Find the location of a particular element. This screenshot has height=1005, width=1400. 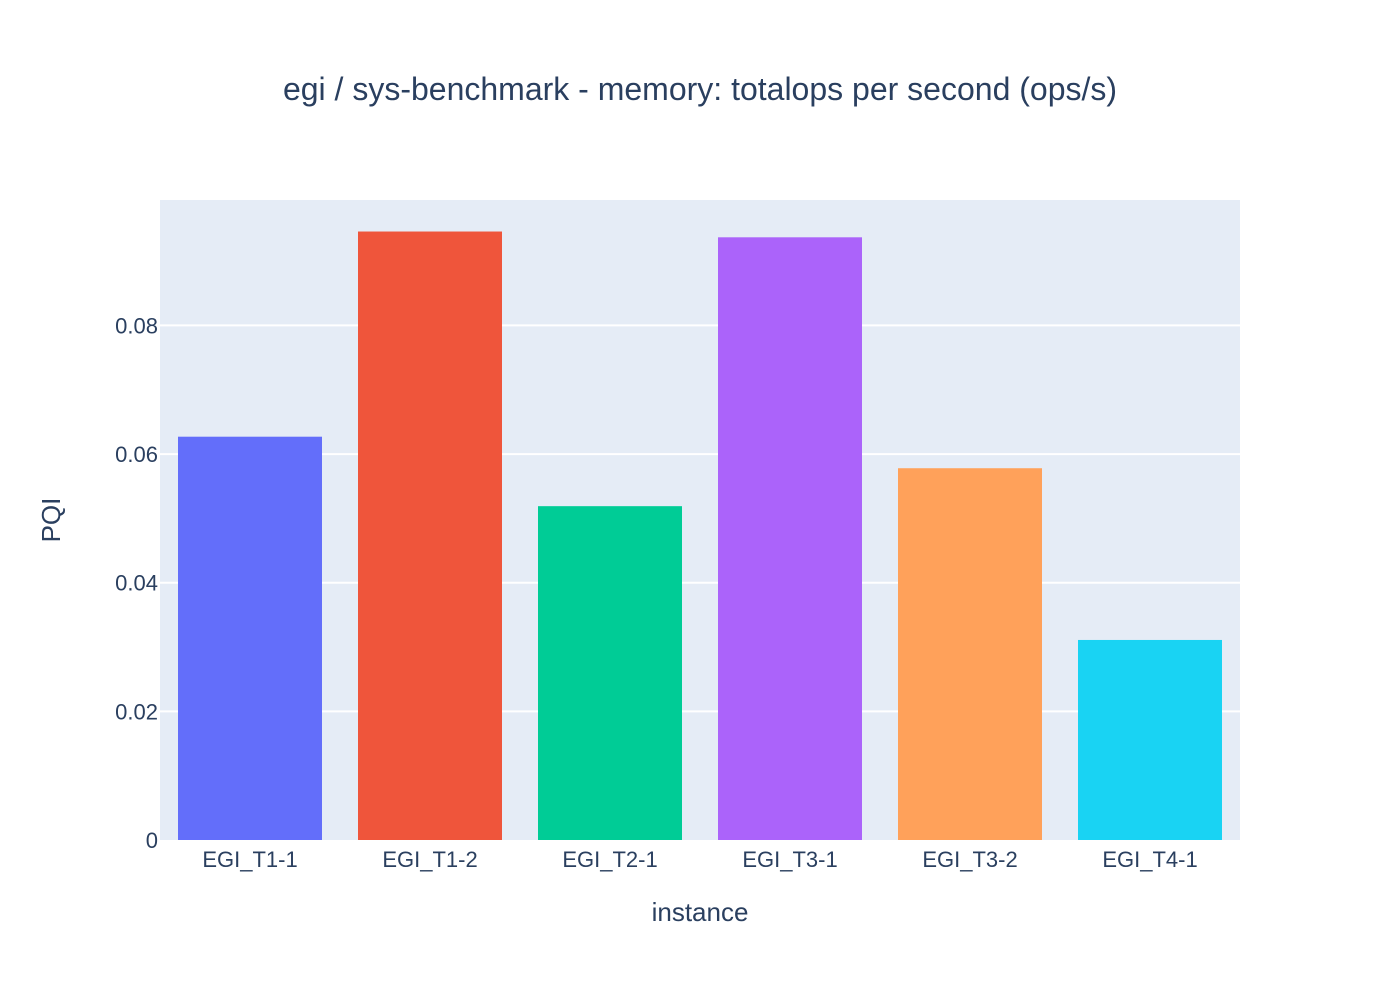

y-tick-label: 0.06 is located at coordinates (136, 454).